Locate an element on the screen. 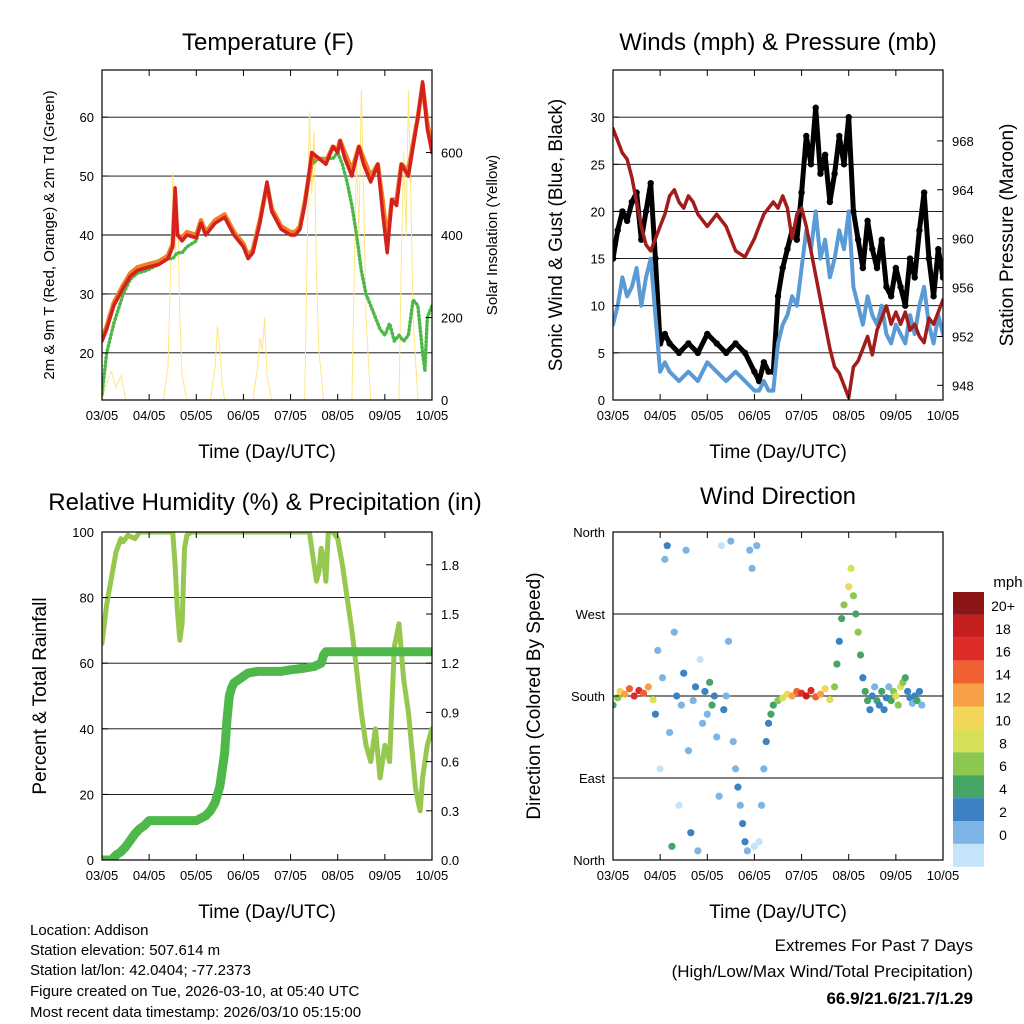  y-tick-label-right: 964 is located at coordinates (963, 190).